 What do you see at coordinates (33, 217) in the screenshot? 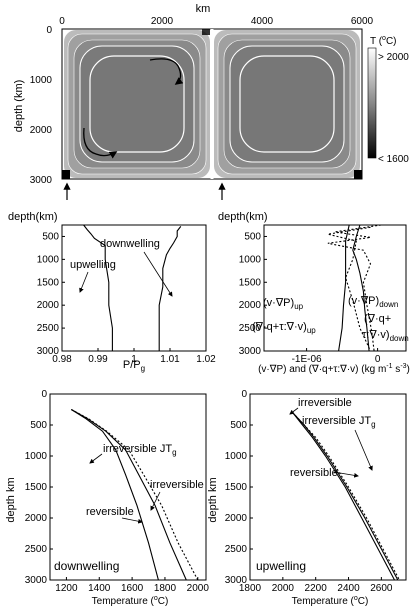
I see `pressure-y-axis-label: depth(km)` at bounding box center [33, 217].